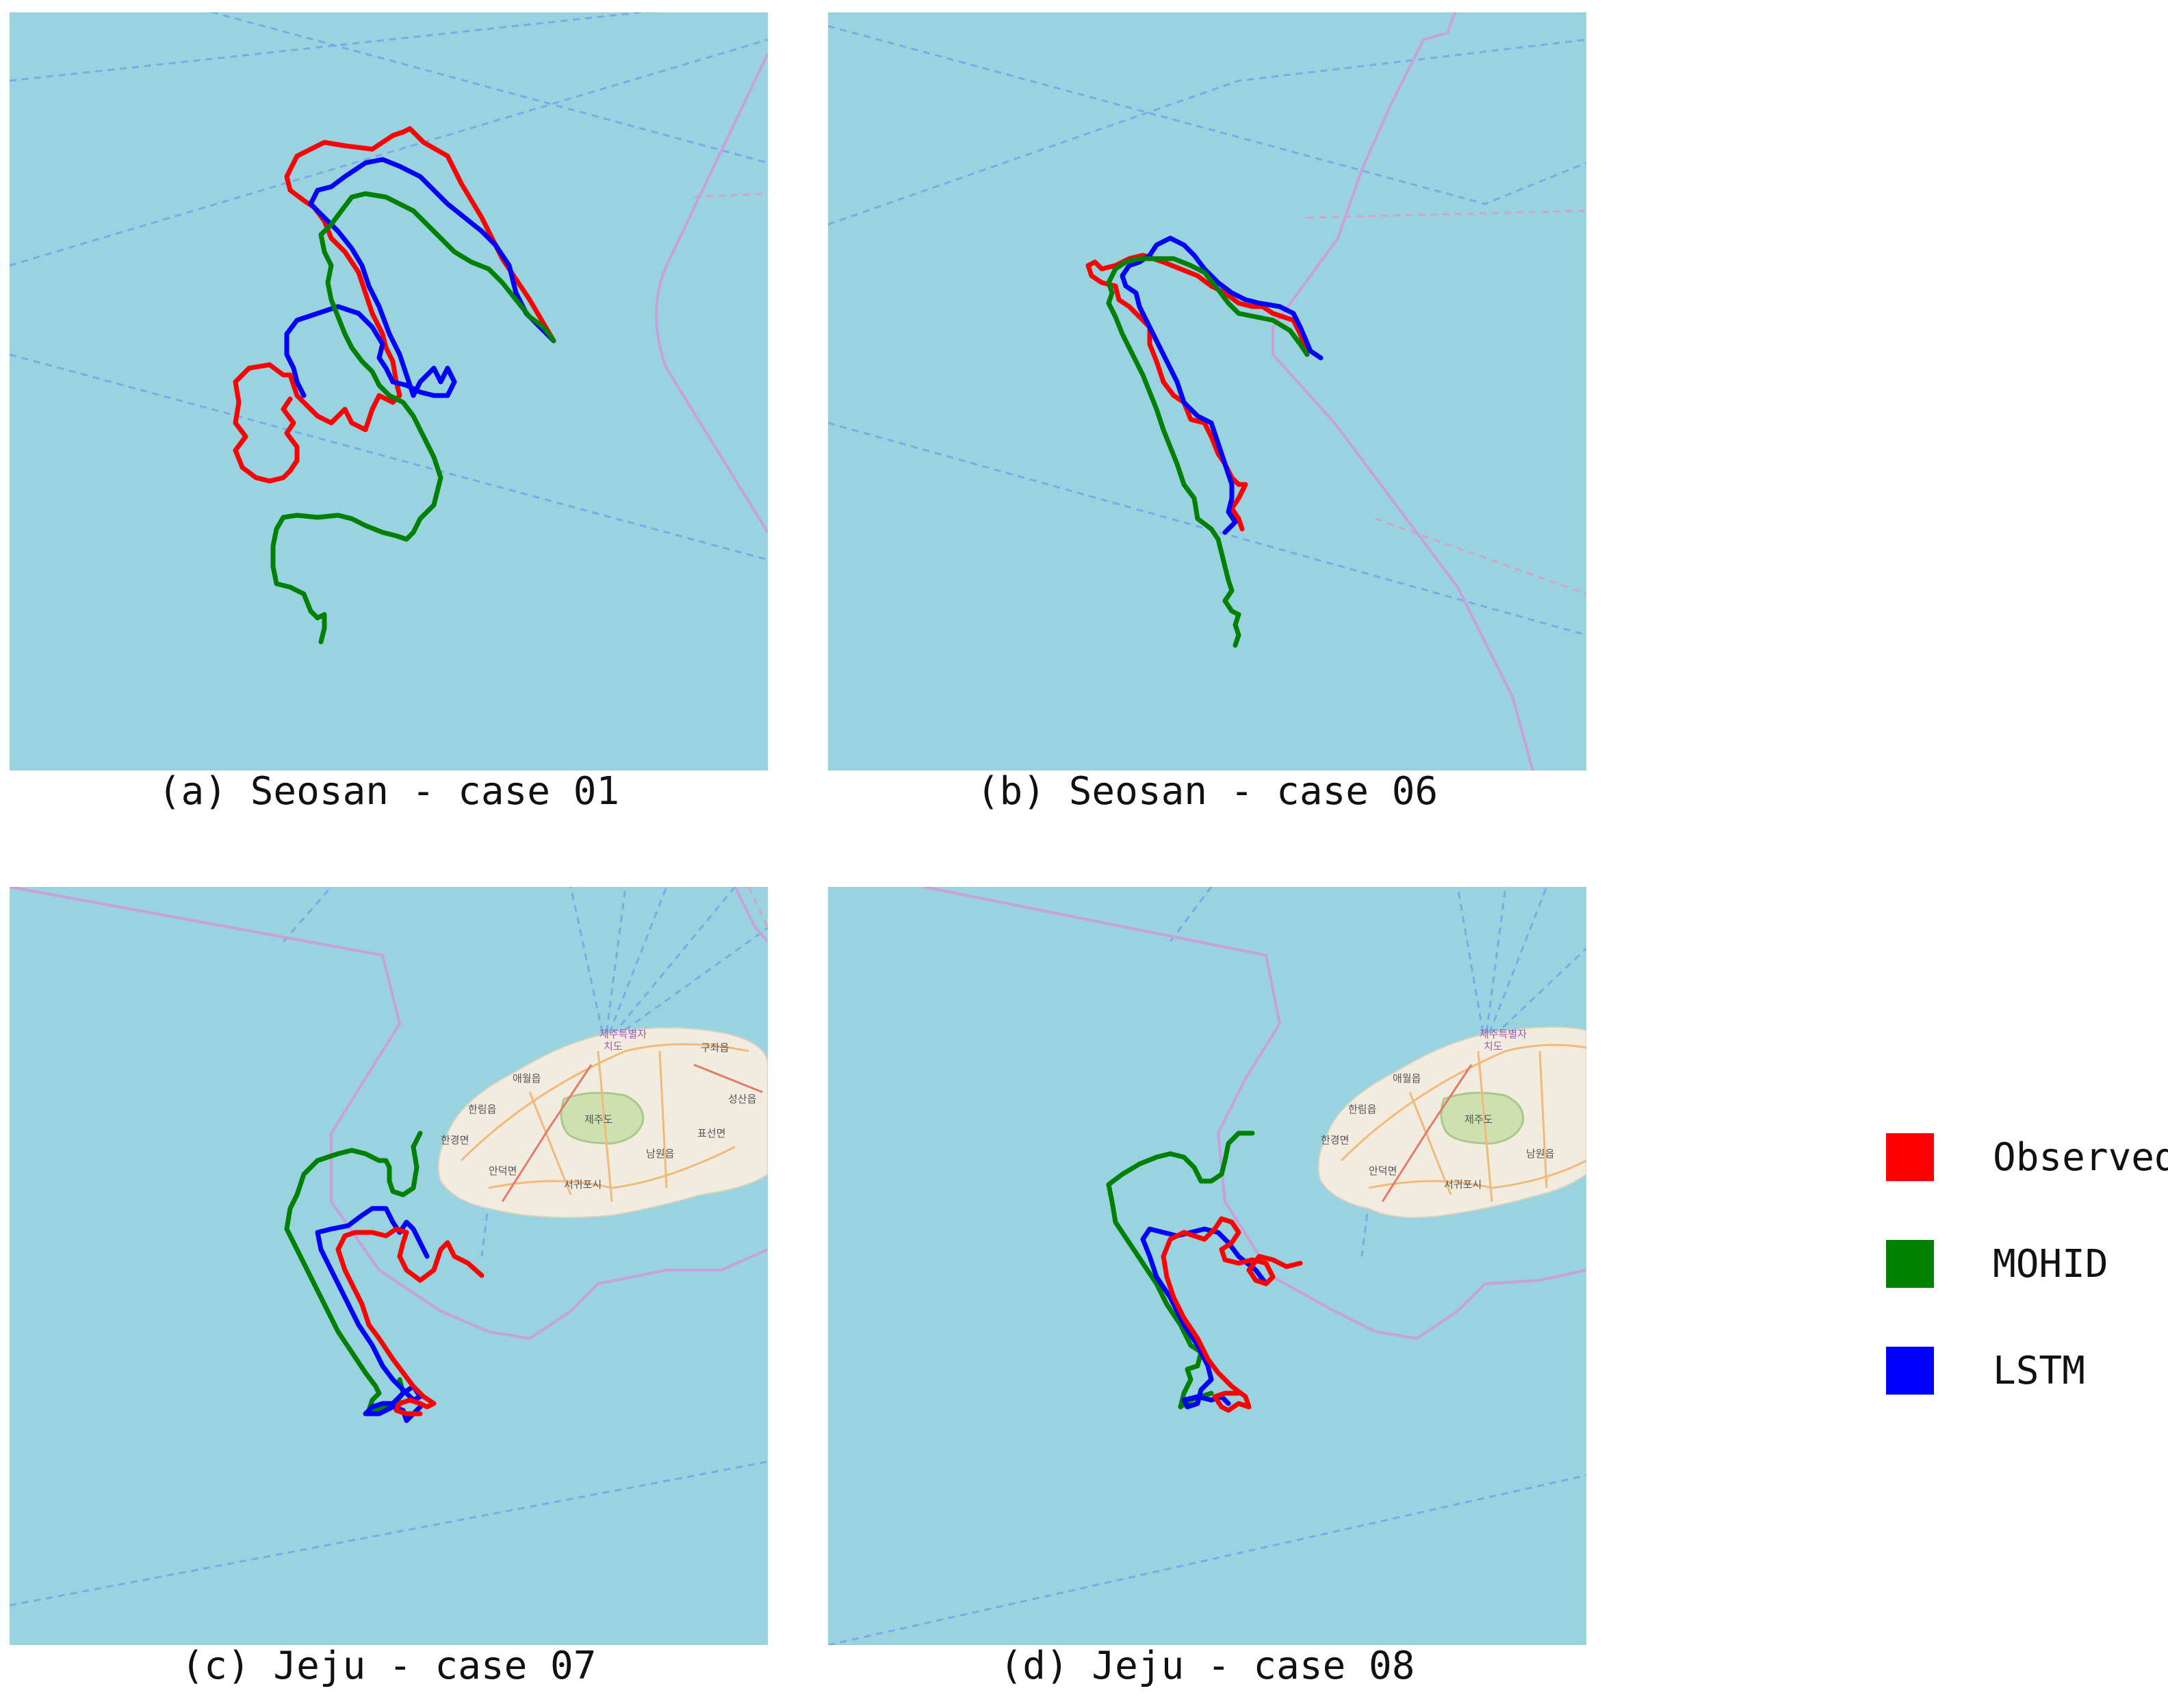 The image size is (2168, 1708). I want to click on legend-swatch-mohid, so click(1910, 1264).